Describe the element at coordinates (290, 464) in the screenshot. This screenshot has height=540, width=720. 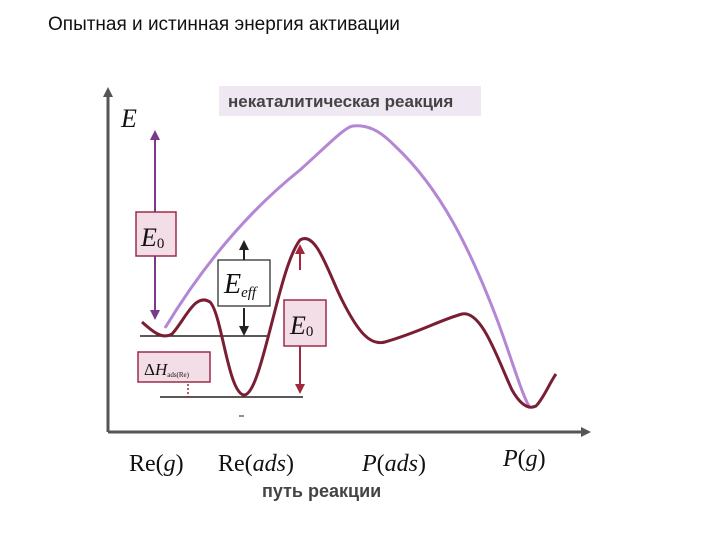
I see `state-re-ads-suffix: )` at that location.